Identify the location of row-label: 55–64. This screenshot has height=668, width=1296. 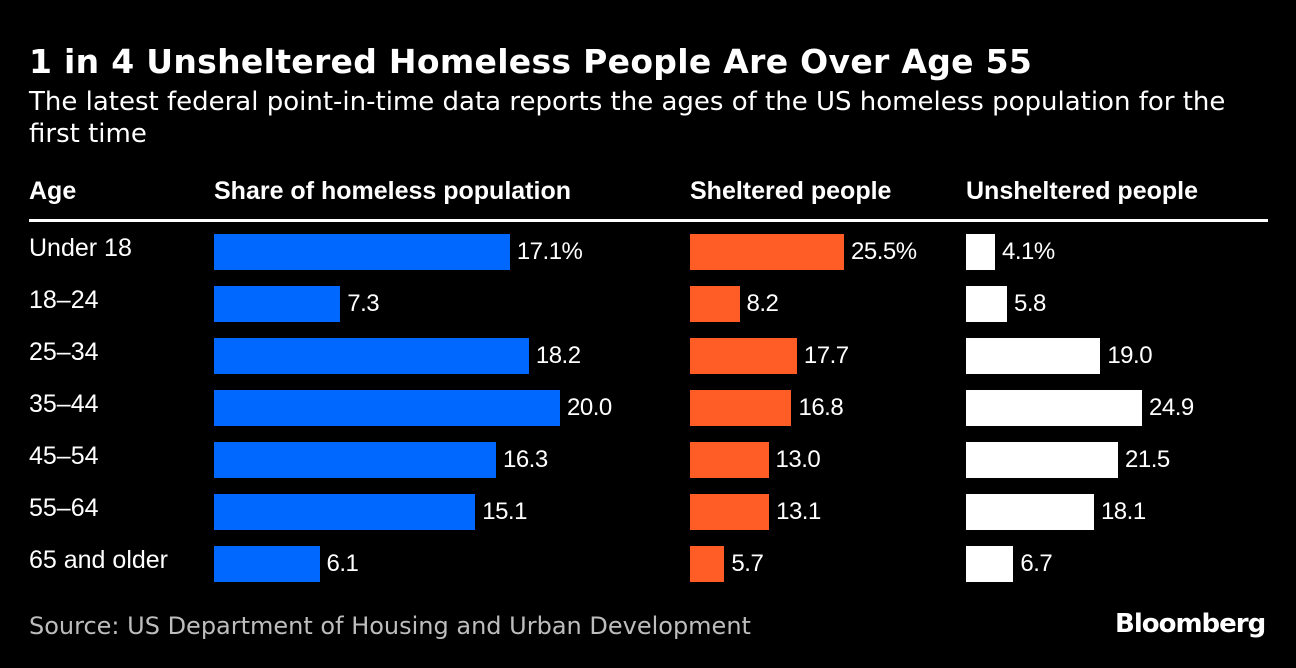
(64, 508).